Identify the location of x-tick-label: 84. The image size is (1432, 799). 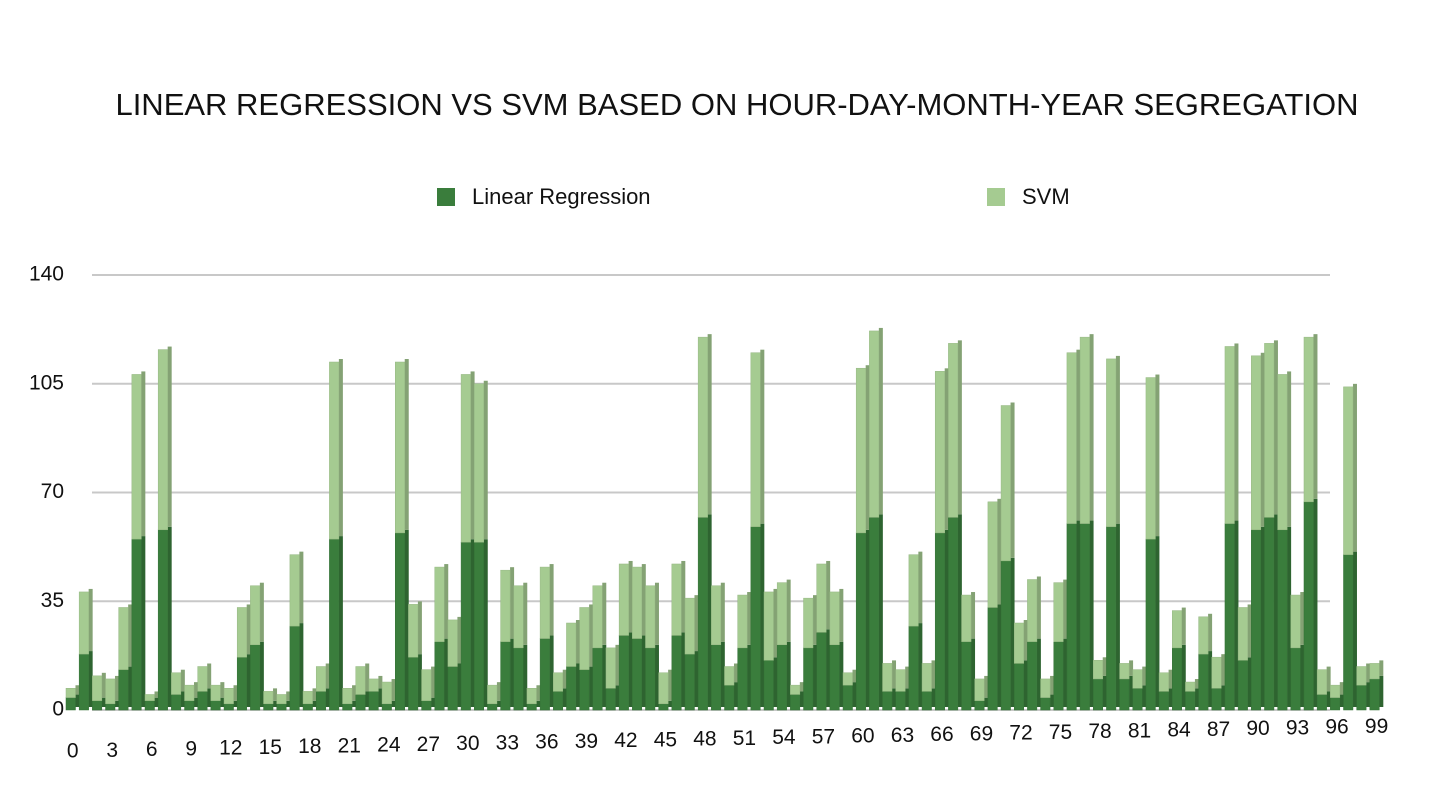
(1179, 730).